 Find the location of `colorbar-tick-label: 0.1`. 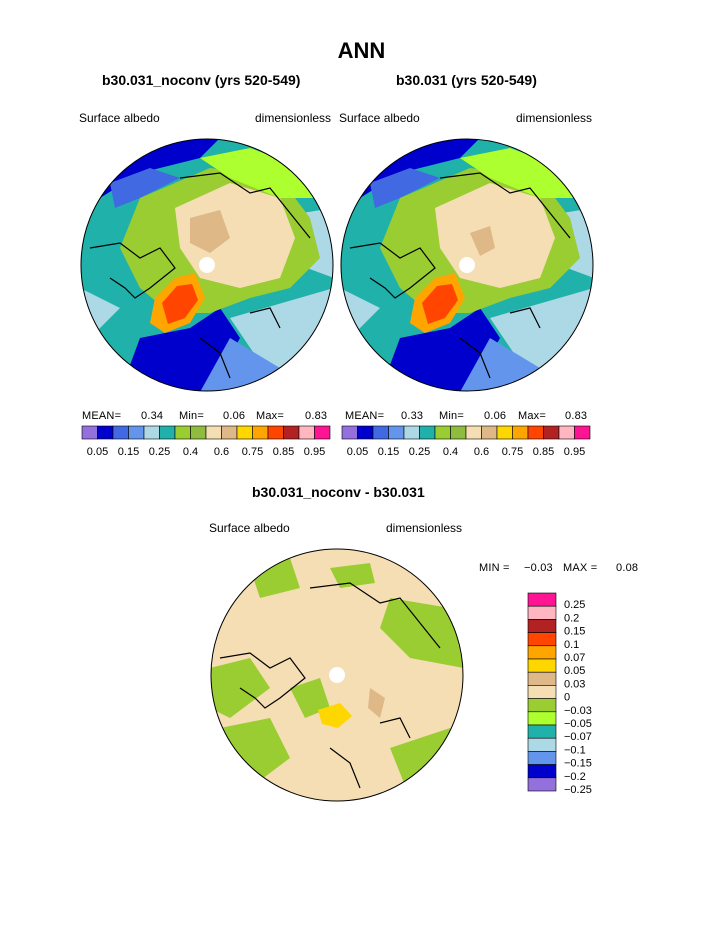

colorbar-tick-label: 0.1 is located at coordinates (571, 645).